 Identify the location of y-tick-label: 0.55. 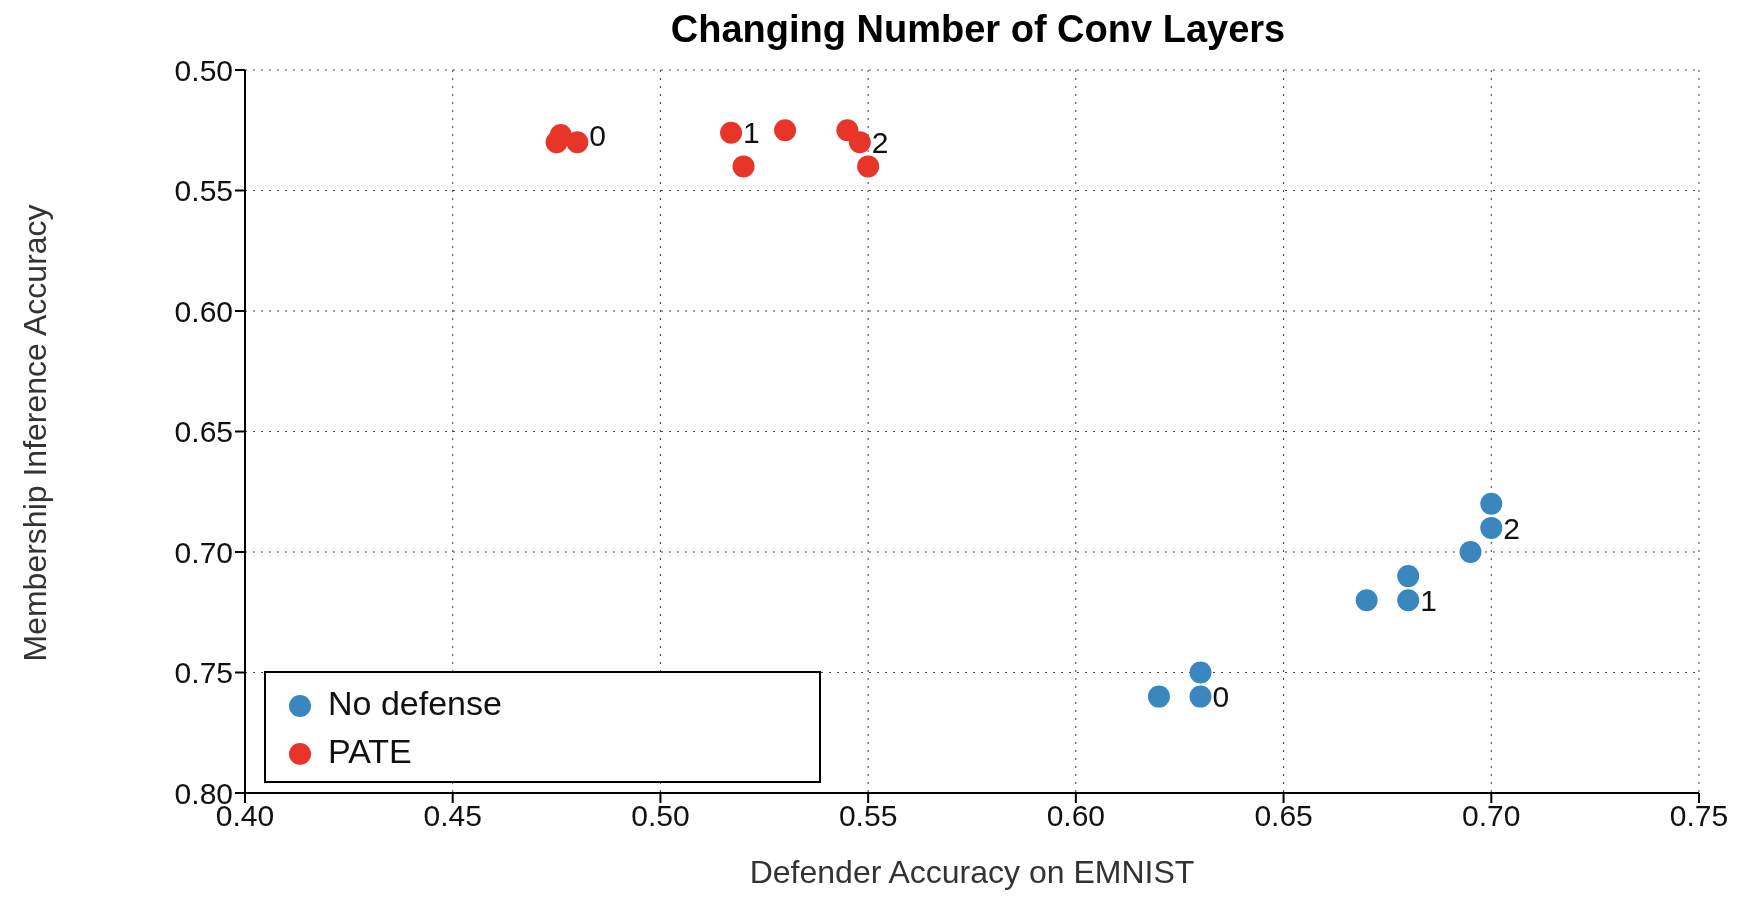
(203, 191).